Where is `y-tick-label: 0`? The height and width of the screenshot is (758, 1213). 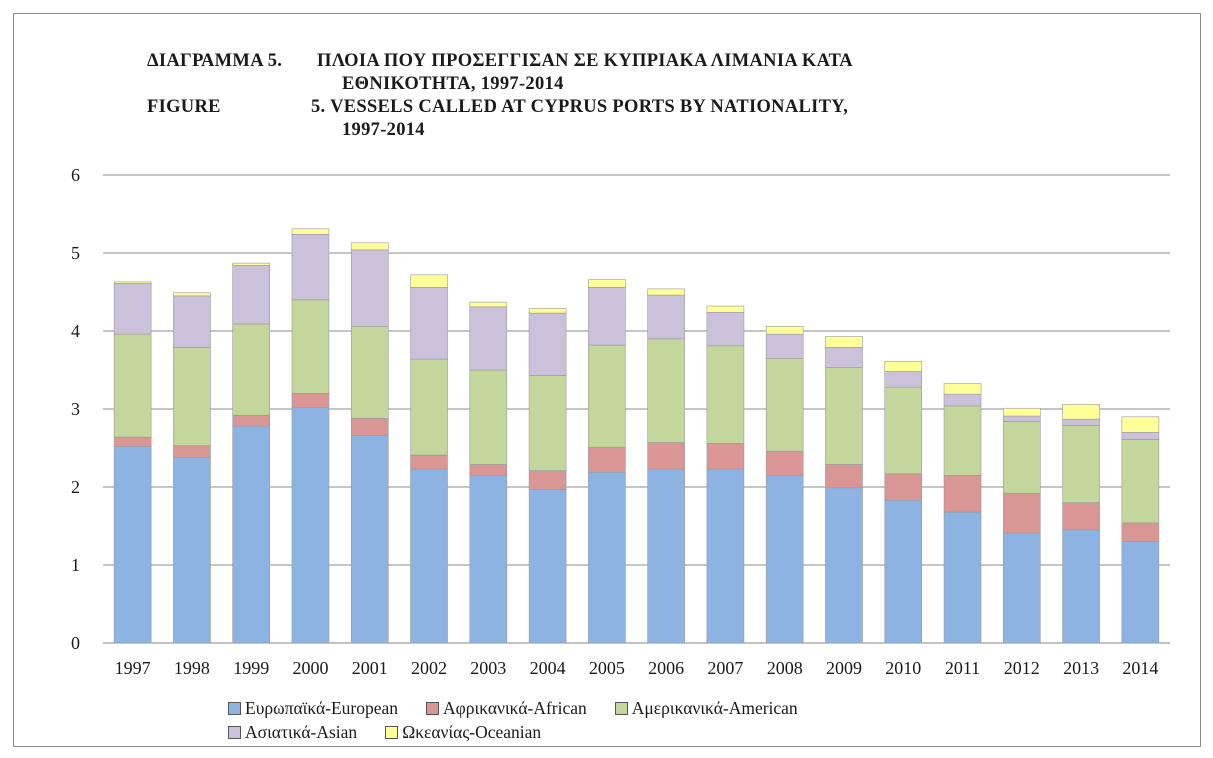 y-tick-label: 0 is located at coordinates (75, 643).